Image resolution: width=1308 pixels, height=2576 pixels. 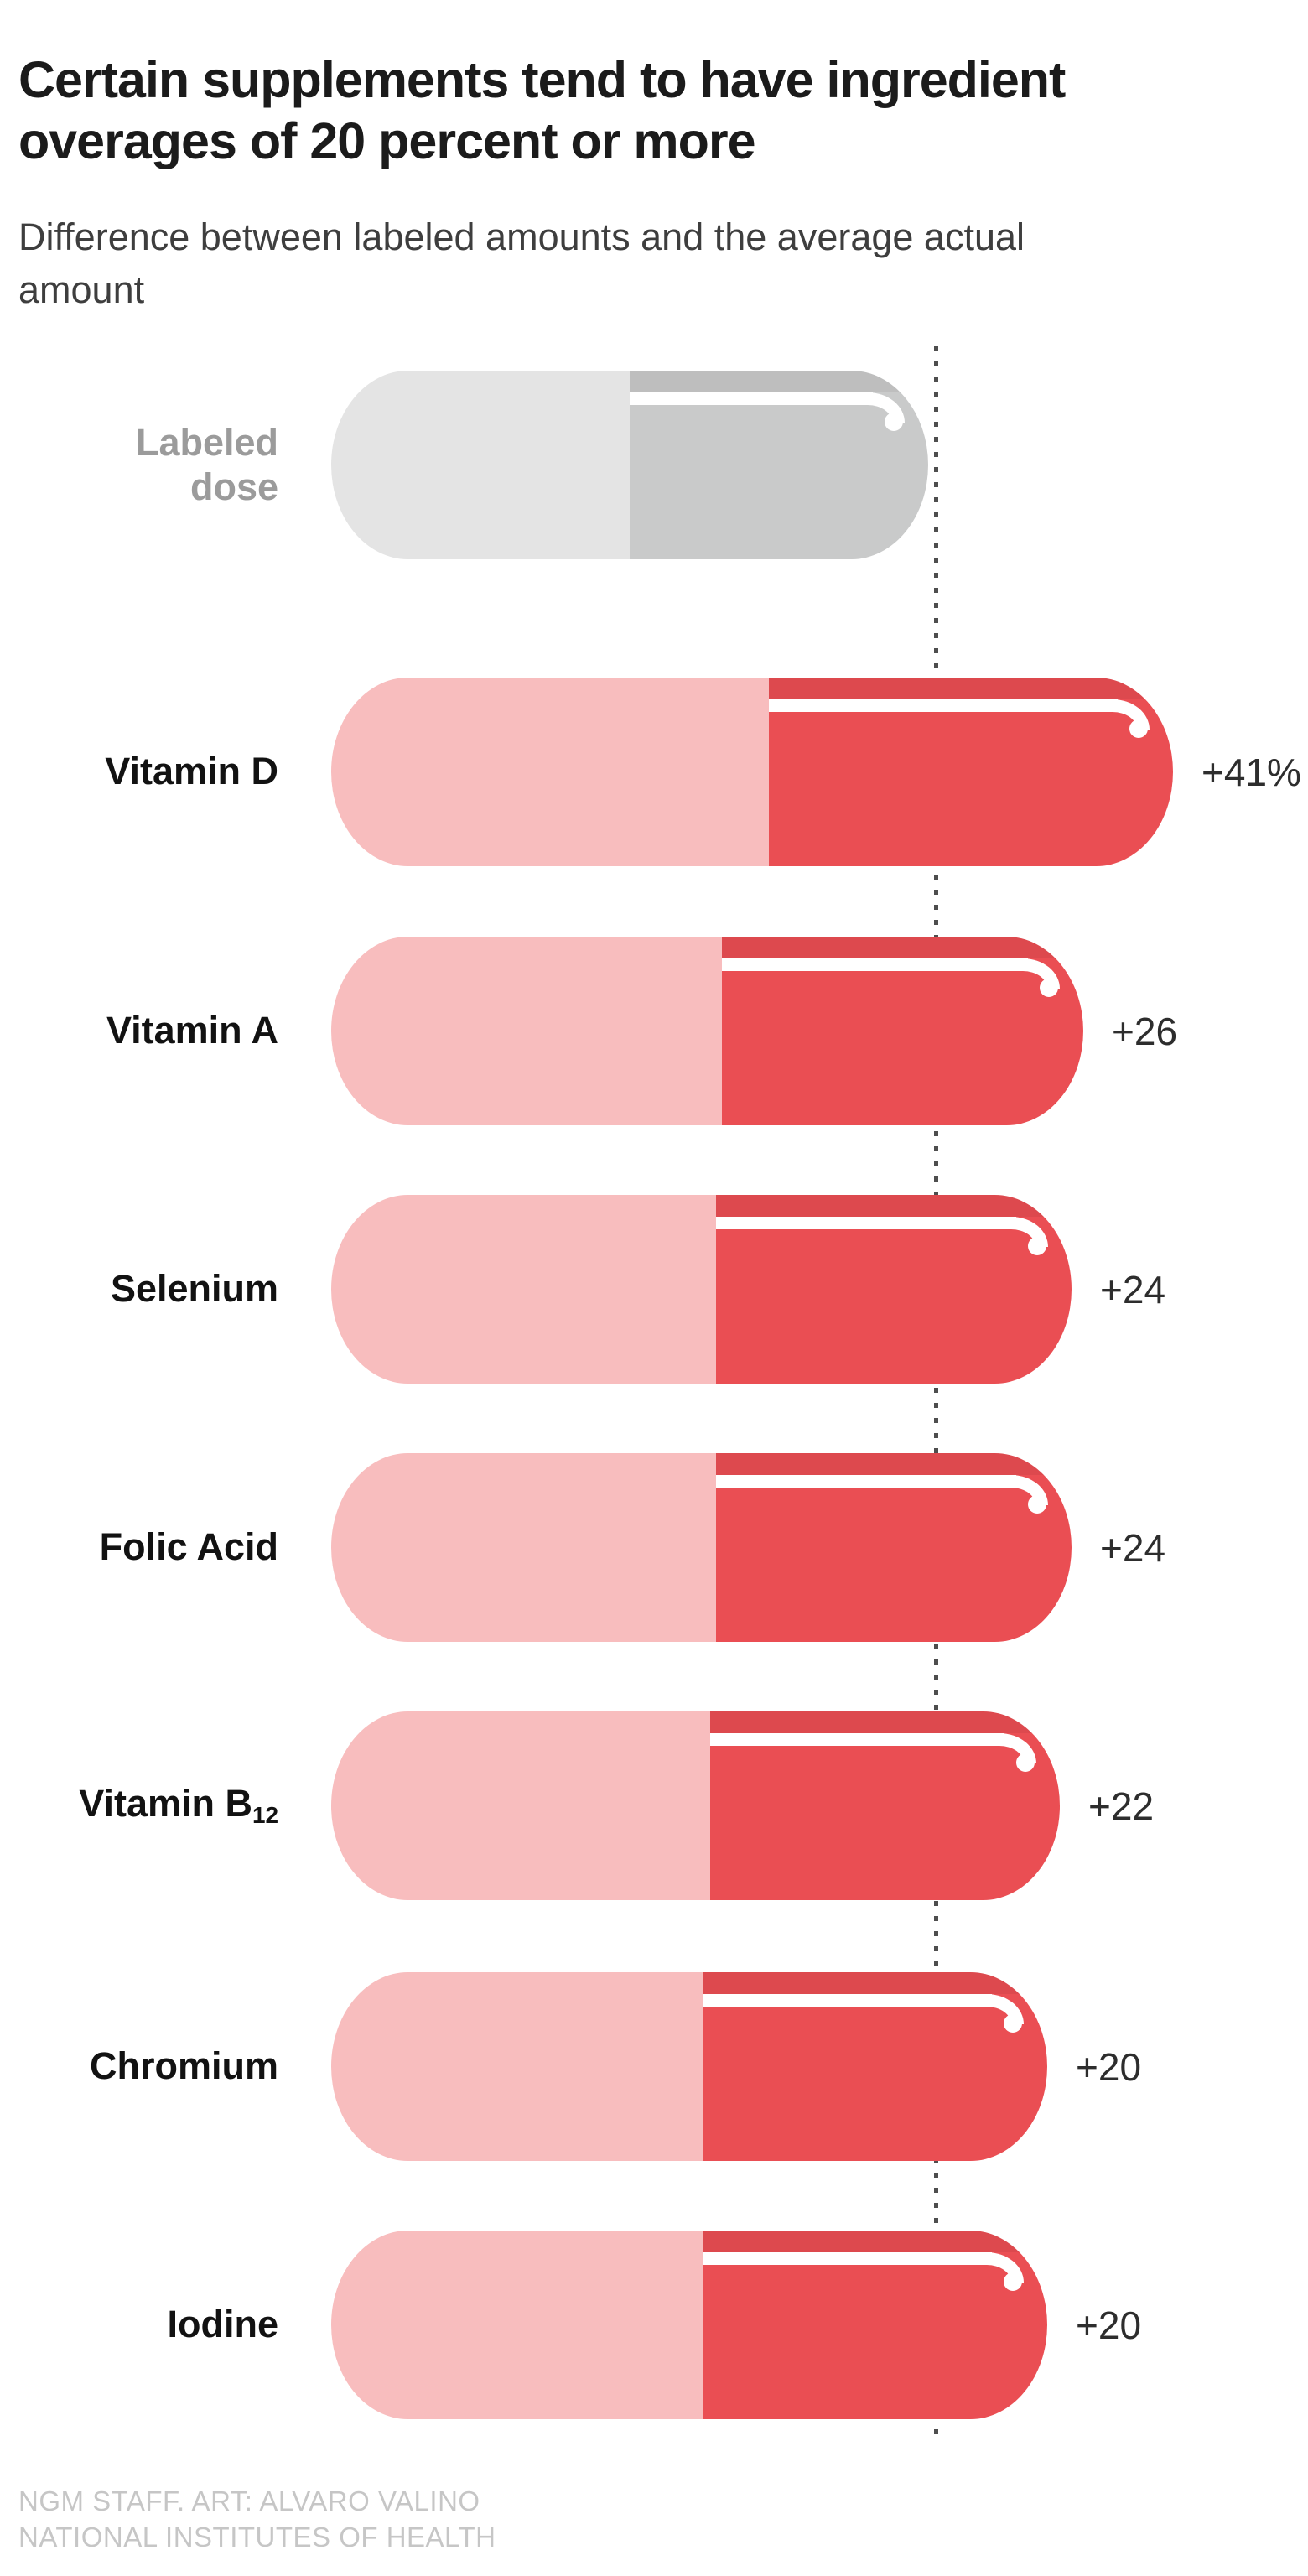 What do you see at coordinates (1145, 1031) in the screenshot?
I see `overage-value: +26` at bounding box center [1145, 1031].